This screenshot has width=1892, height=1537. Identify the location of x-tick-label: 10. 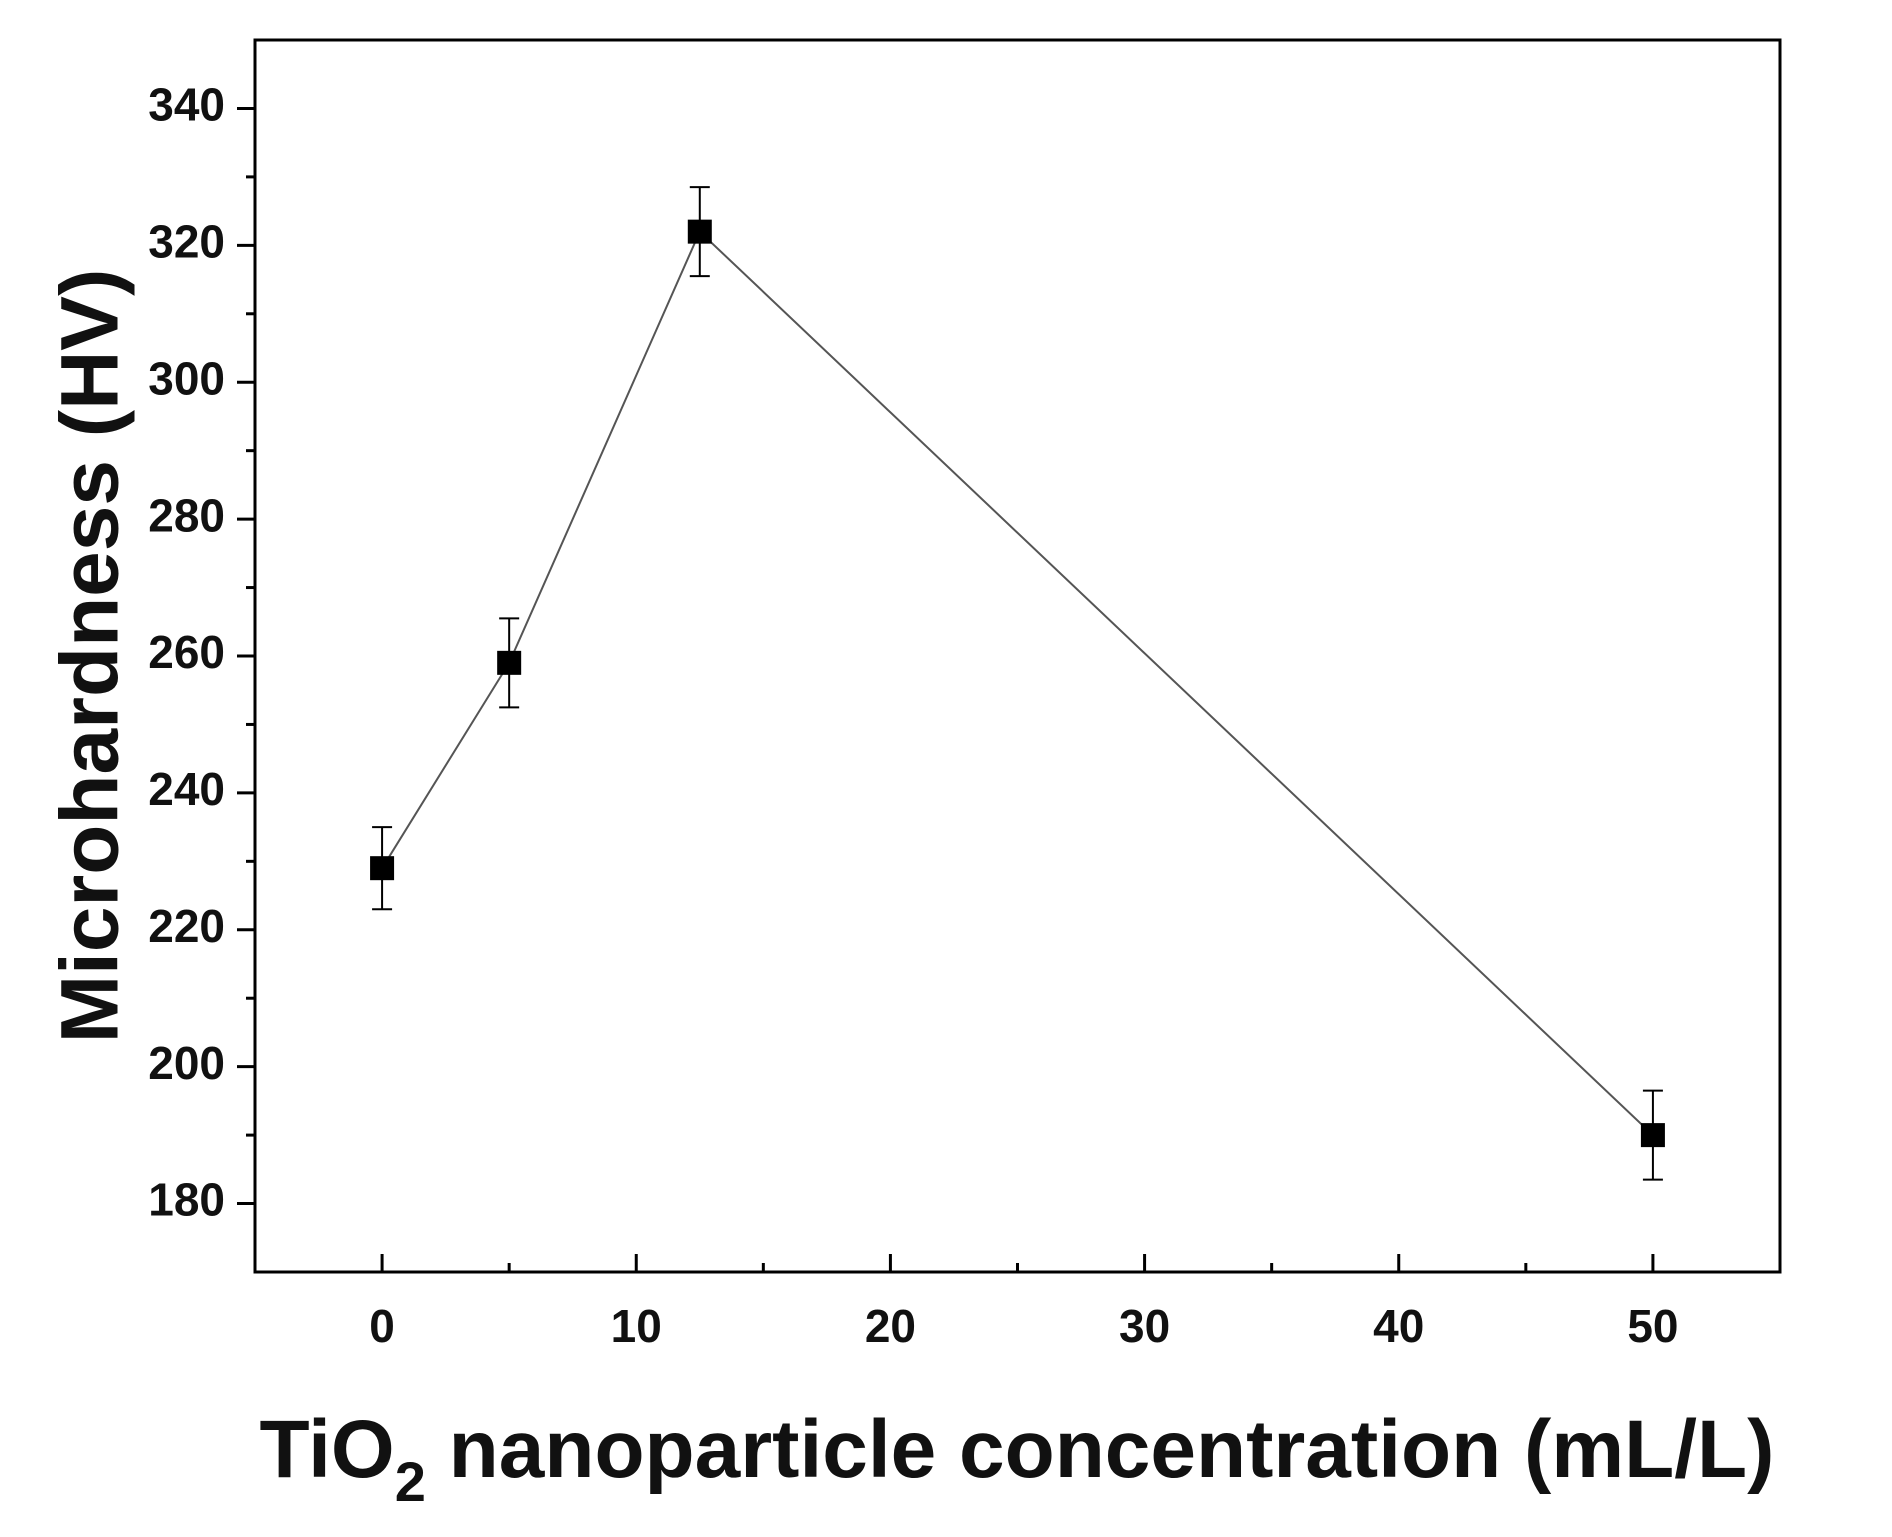
(636, 1326).